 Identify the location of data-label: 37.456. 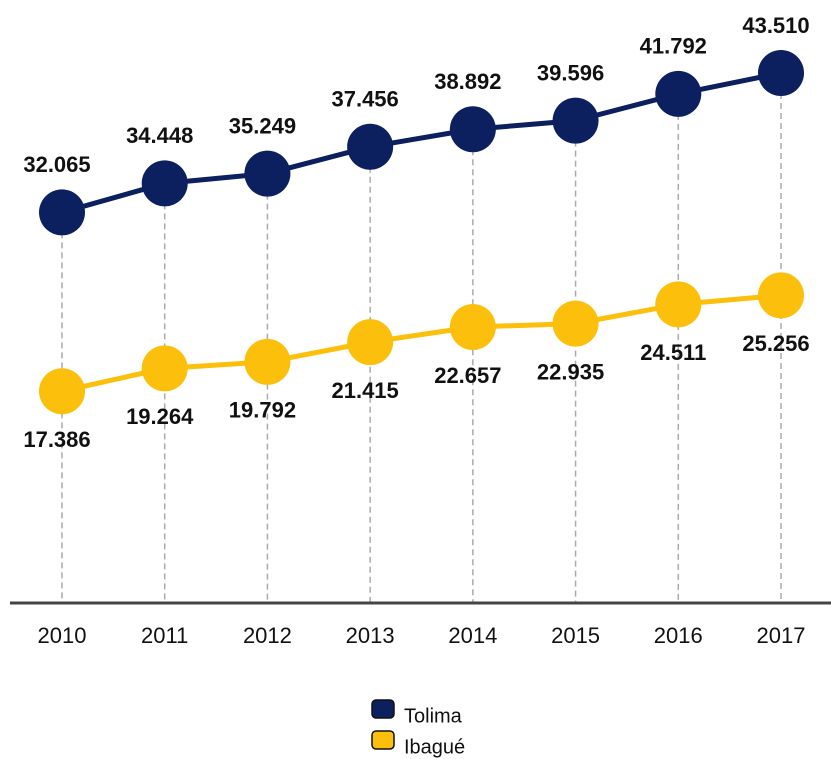
(364, 99).